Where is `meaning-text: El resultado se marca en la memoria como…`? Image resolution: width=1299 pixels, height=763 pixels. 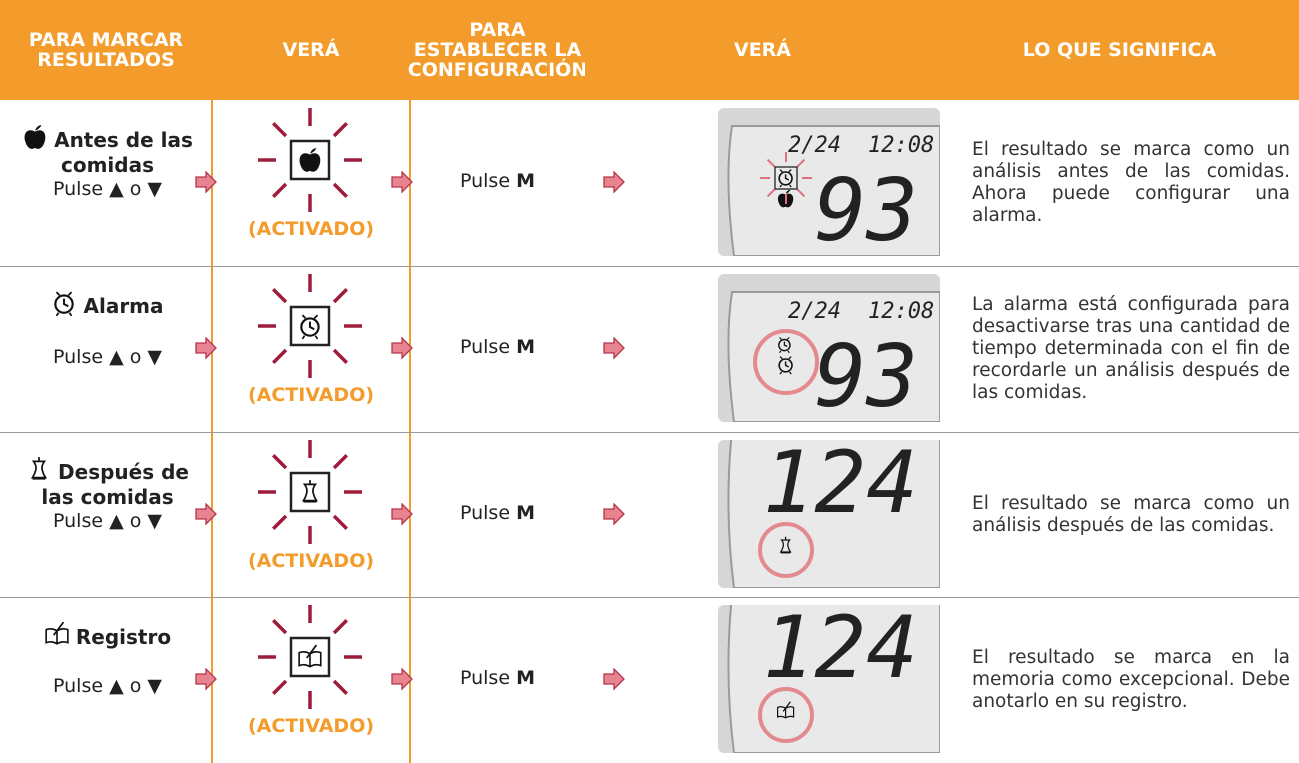
meaning-text: El resultado se marca en la memoria como… is located at coordinates (1131, 680).